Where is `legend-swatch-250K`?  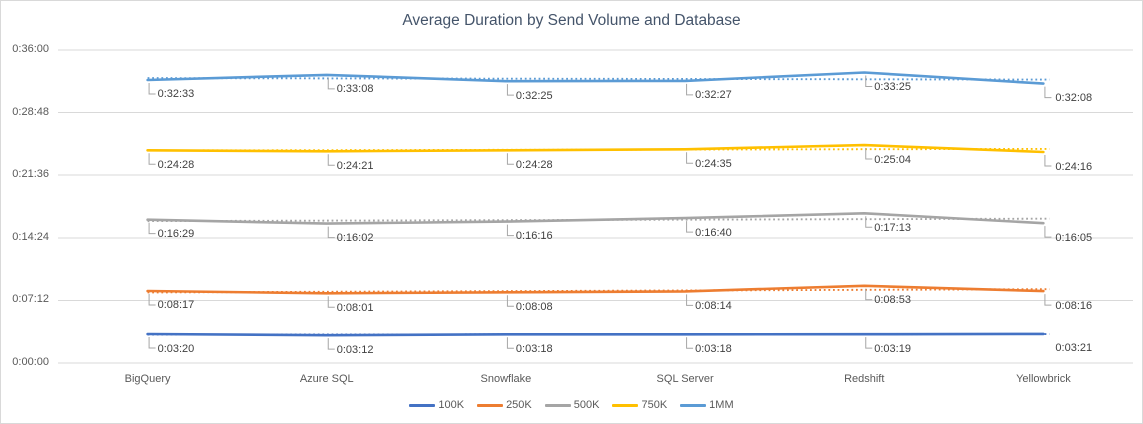
legend-swatch-250K is located at coordinates (490, 405).